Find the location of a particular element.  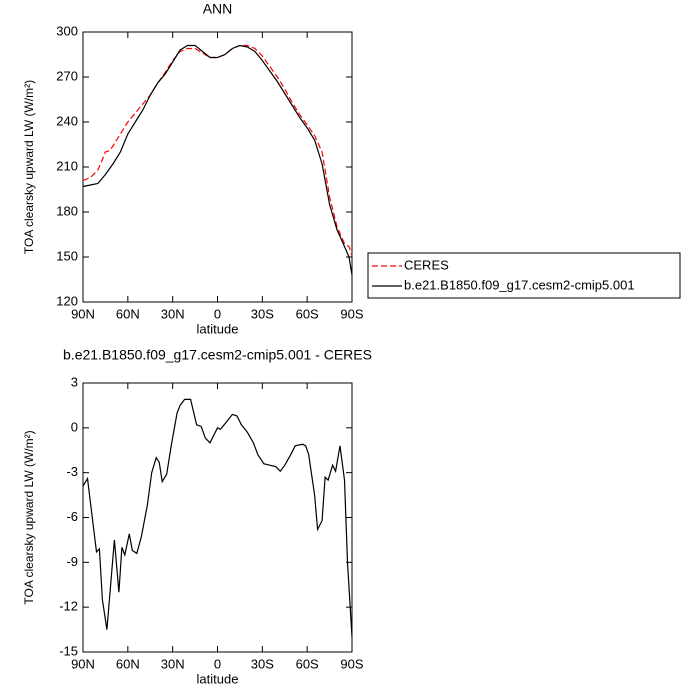

y-tick-label: 240 is located at coordinates (67, 120).